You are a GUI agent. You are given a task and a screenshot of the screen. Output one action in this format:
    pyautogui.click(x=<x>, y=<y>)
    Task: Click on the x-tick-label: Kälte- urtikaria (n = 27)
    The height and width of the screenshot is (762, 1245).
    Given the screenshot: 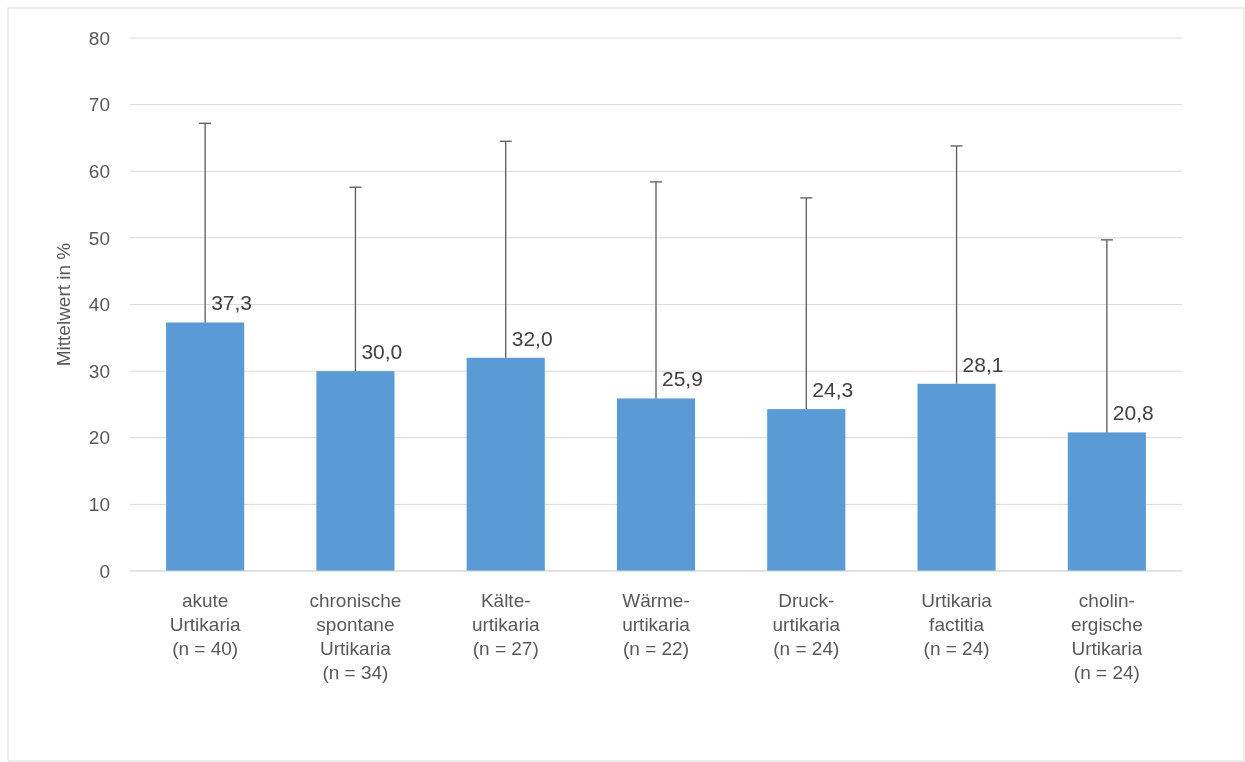 What is the action you would take?
    pyautogui.click(x=505, y=624)
    